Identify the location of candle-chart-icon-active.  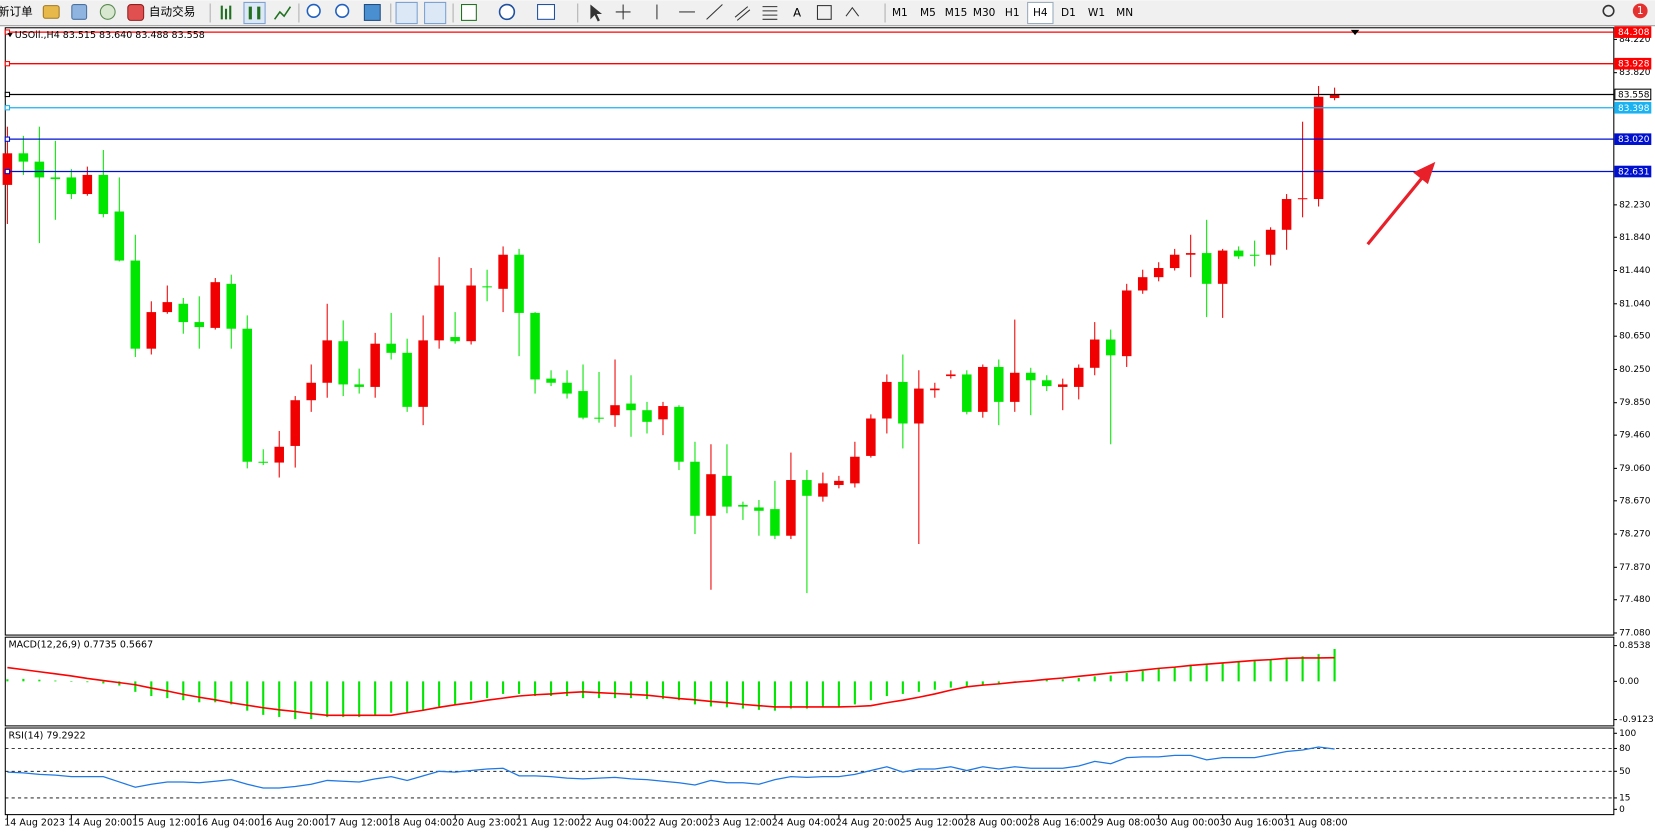
(254, 13).